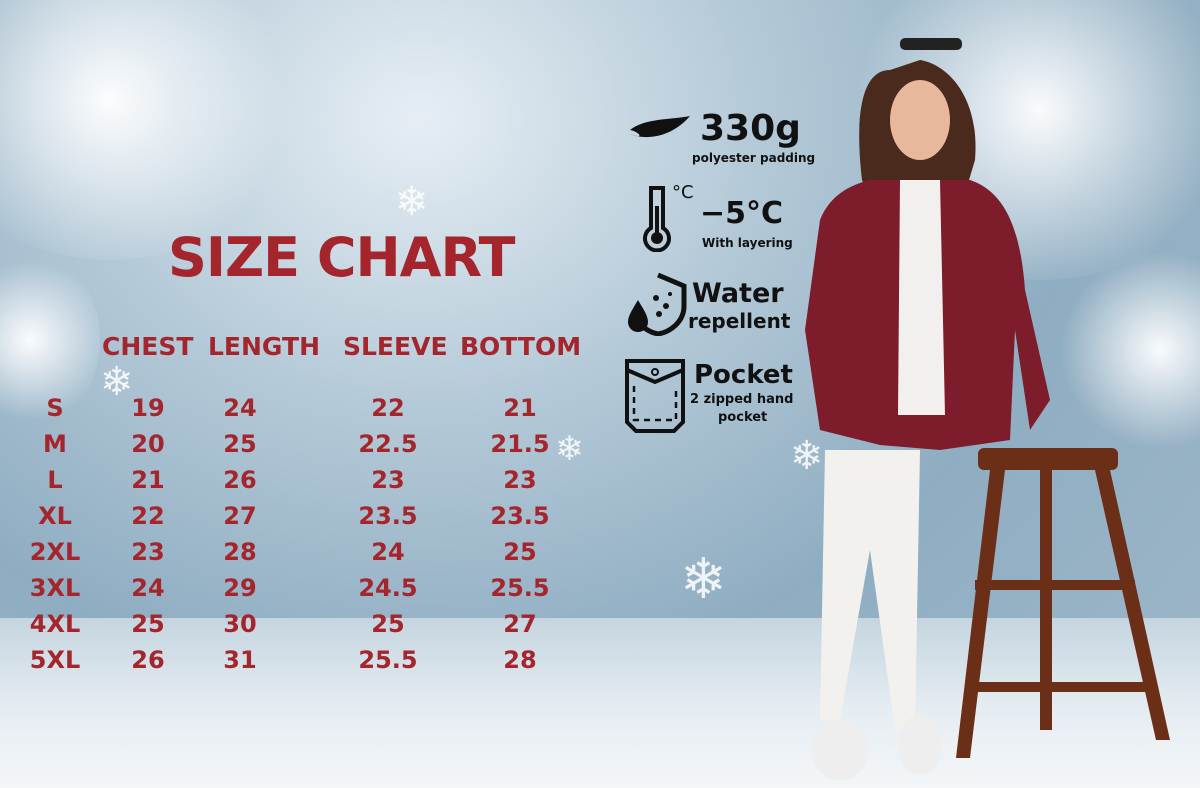 Image resolution: width=1200 pixels, height=788 pixels. What do you see at coordinates (655, 396) in the screenshot?
I see `pocket-icon` at bounding box center [655, 396].